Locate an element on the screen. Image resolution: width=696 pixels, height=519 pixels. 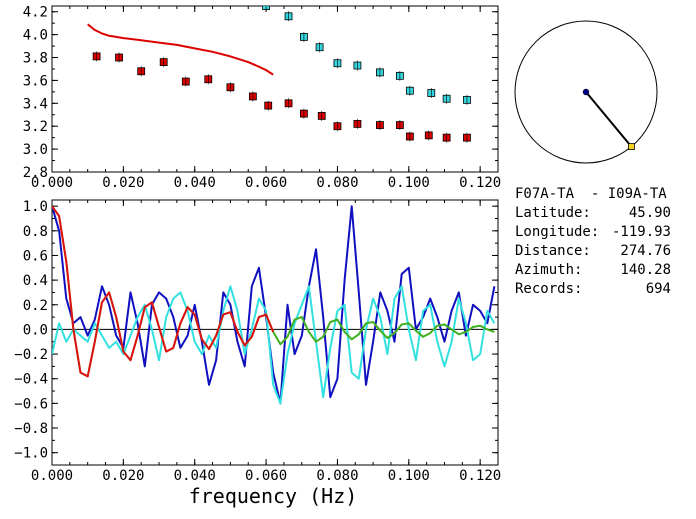
azimuth-row: Azimuth: 140.28 is located at coordinates (593, 270).